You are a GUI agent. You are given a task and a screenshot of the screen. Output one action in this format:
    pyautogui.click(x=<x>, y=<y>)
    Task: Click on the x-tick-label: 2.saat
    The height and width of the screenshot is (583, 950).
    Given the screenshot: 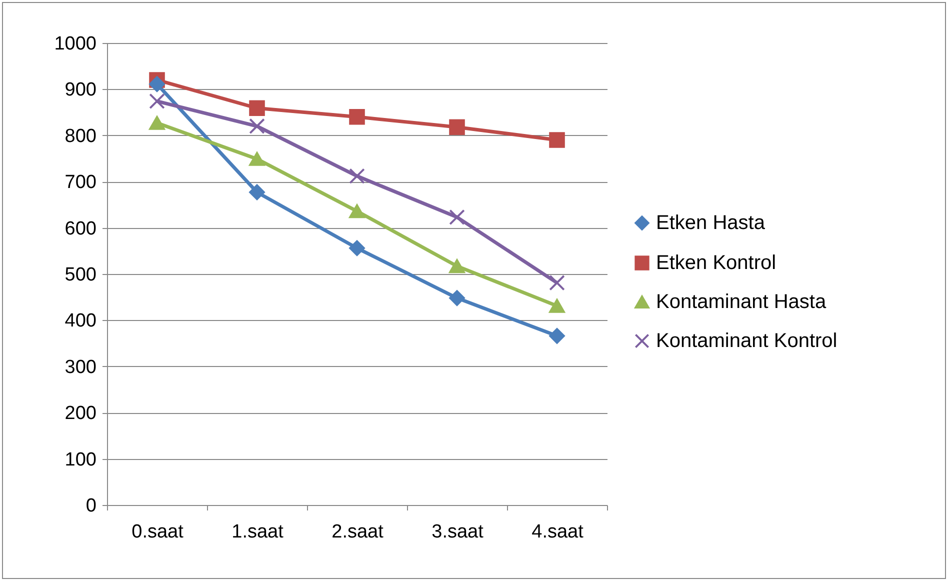 What is the action you would take?
    pyautogui.click(x=358, y=532)
    